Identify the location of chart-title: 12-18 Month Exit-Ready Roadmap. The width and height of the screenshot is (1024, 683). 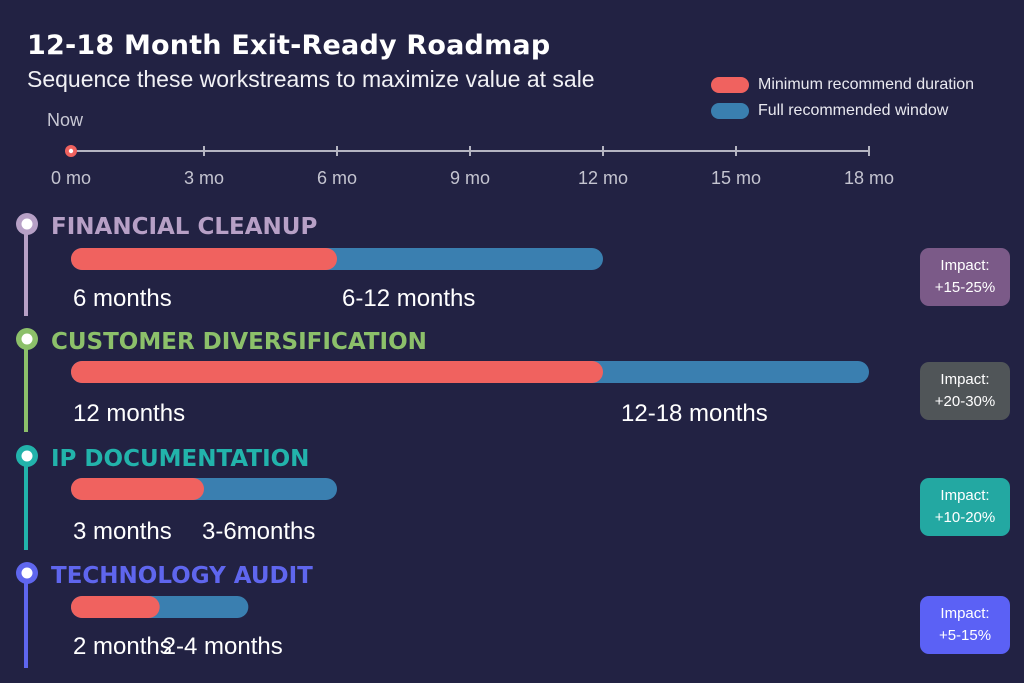
(289, 45).